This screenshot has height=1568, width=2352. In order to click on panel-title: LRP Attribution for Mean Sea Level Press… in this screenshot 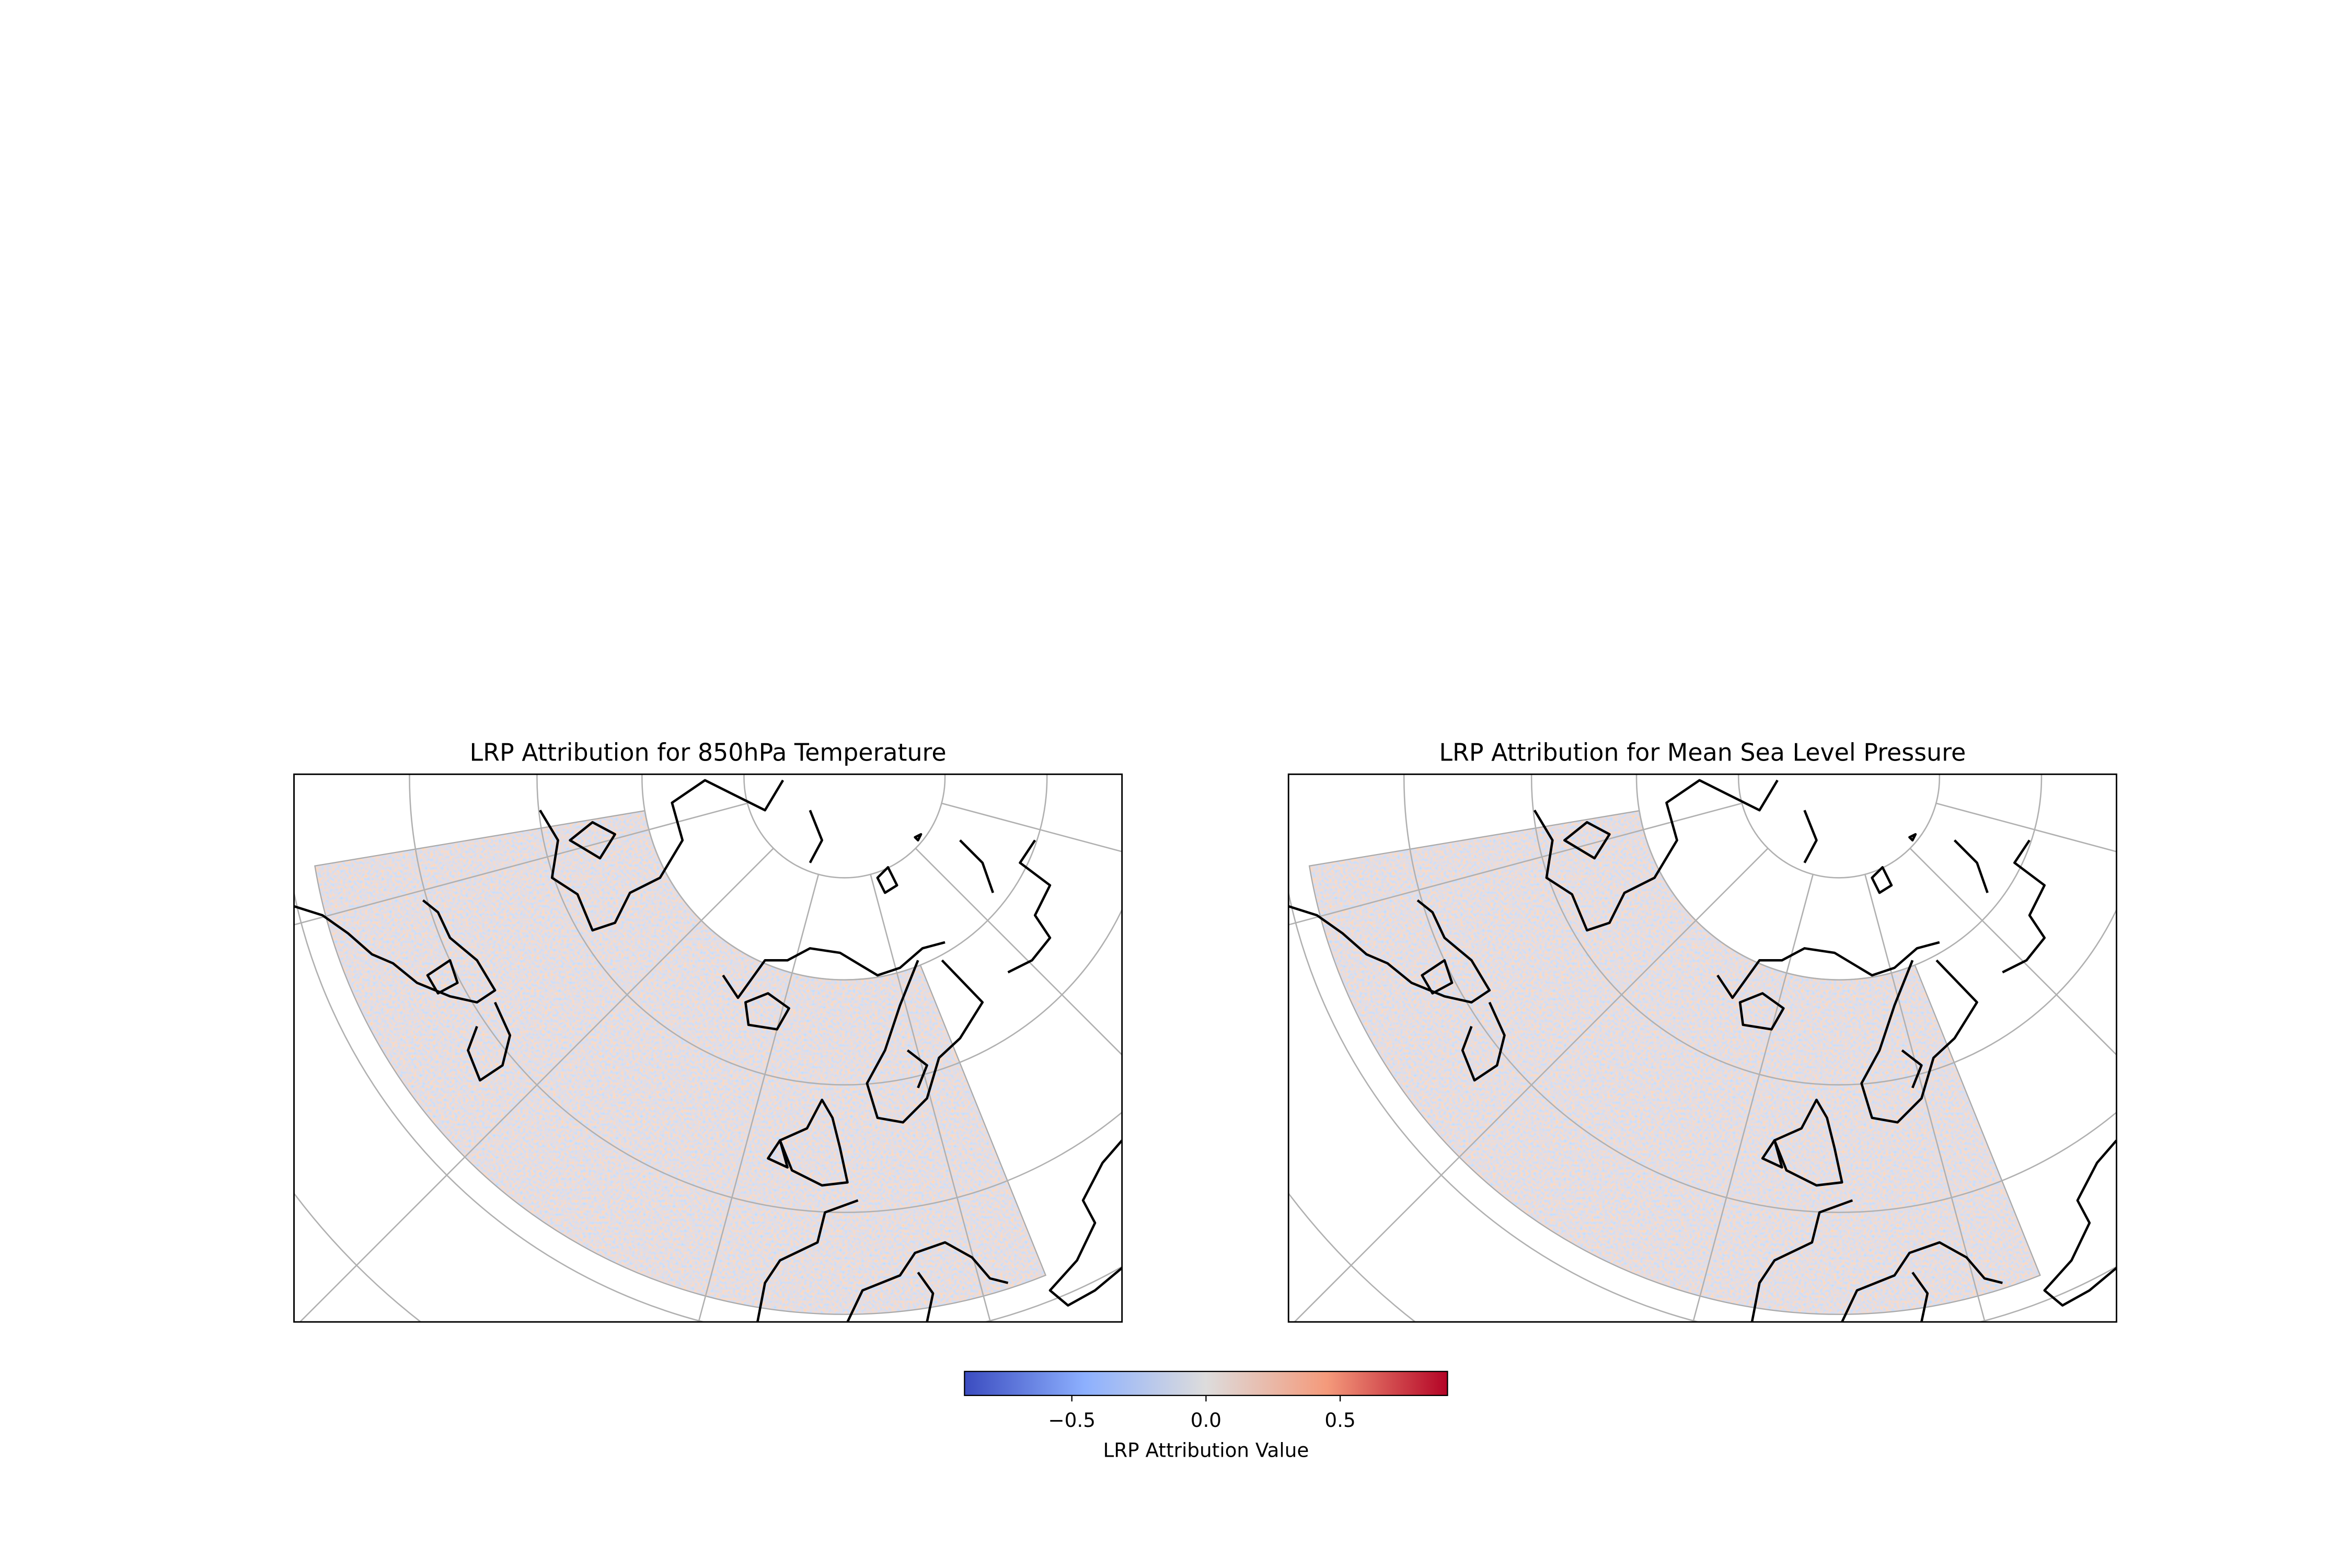, I will do `click(1702, 752)`.